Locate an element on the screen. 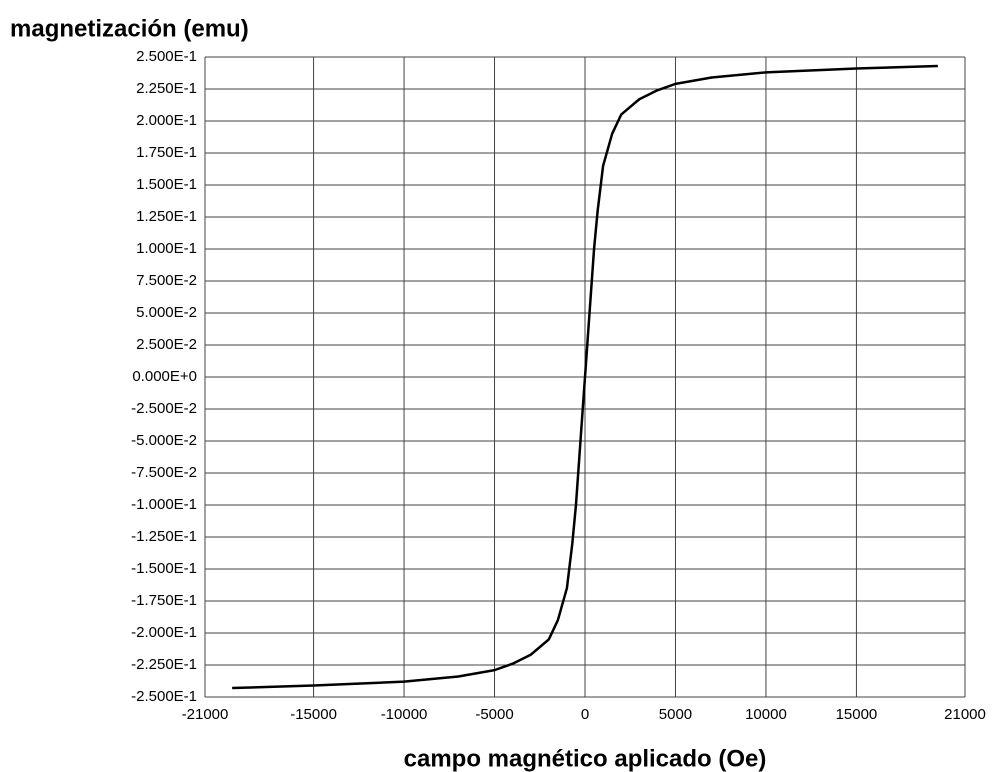  y-tick-label: -5.000E-2 is located at coordinates (164, 440).